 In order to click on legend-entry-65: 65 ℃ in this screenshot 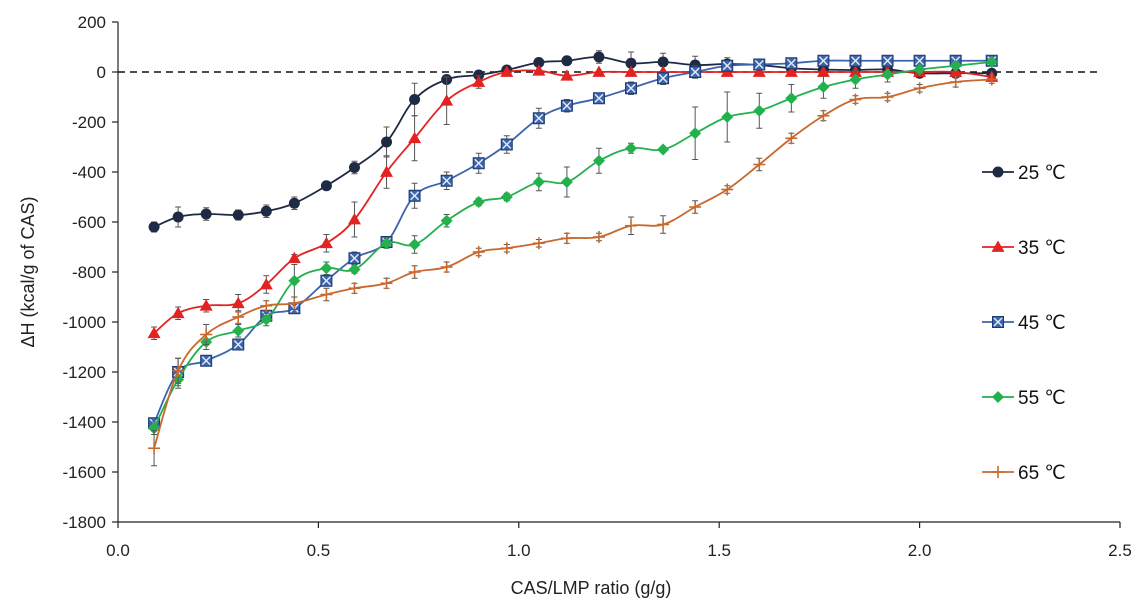, I will do `click(1024, 473)`.